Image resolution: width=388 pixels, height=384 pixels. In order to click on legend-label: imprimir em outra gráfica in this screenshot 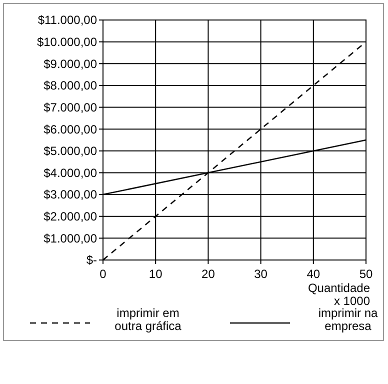, I will do `click(148, 319)`.